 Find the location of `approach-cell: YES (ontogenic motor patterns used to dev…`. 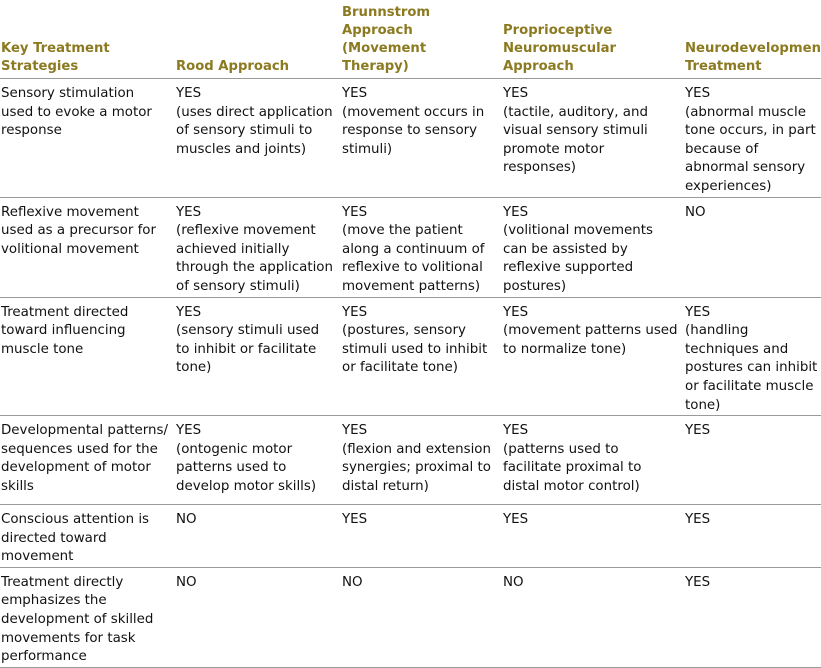

approach-cell: YES (ontogenic motor patterns used to dev… is located at coordinates (256, 460).